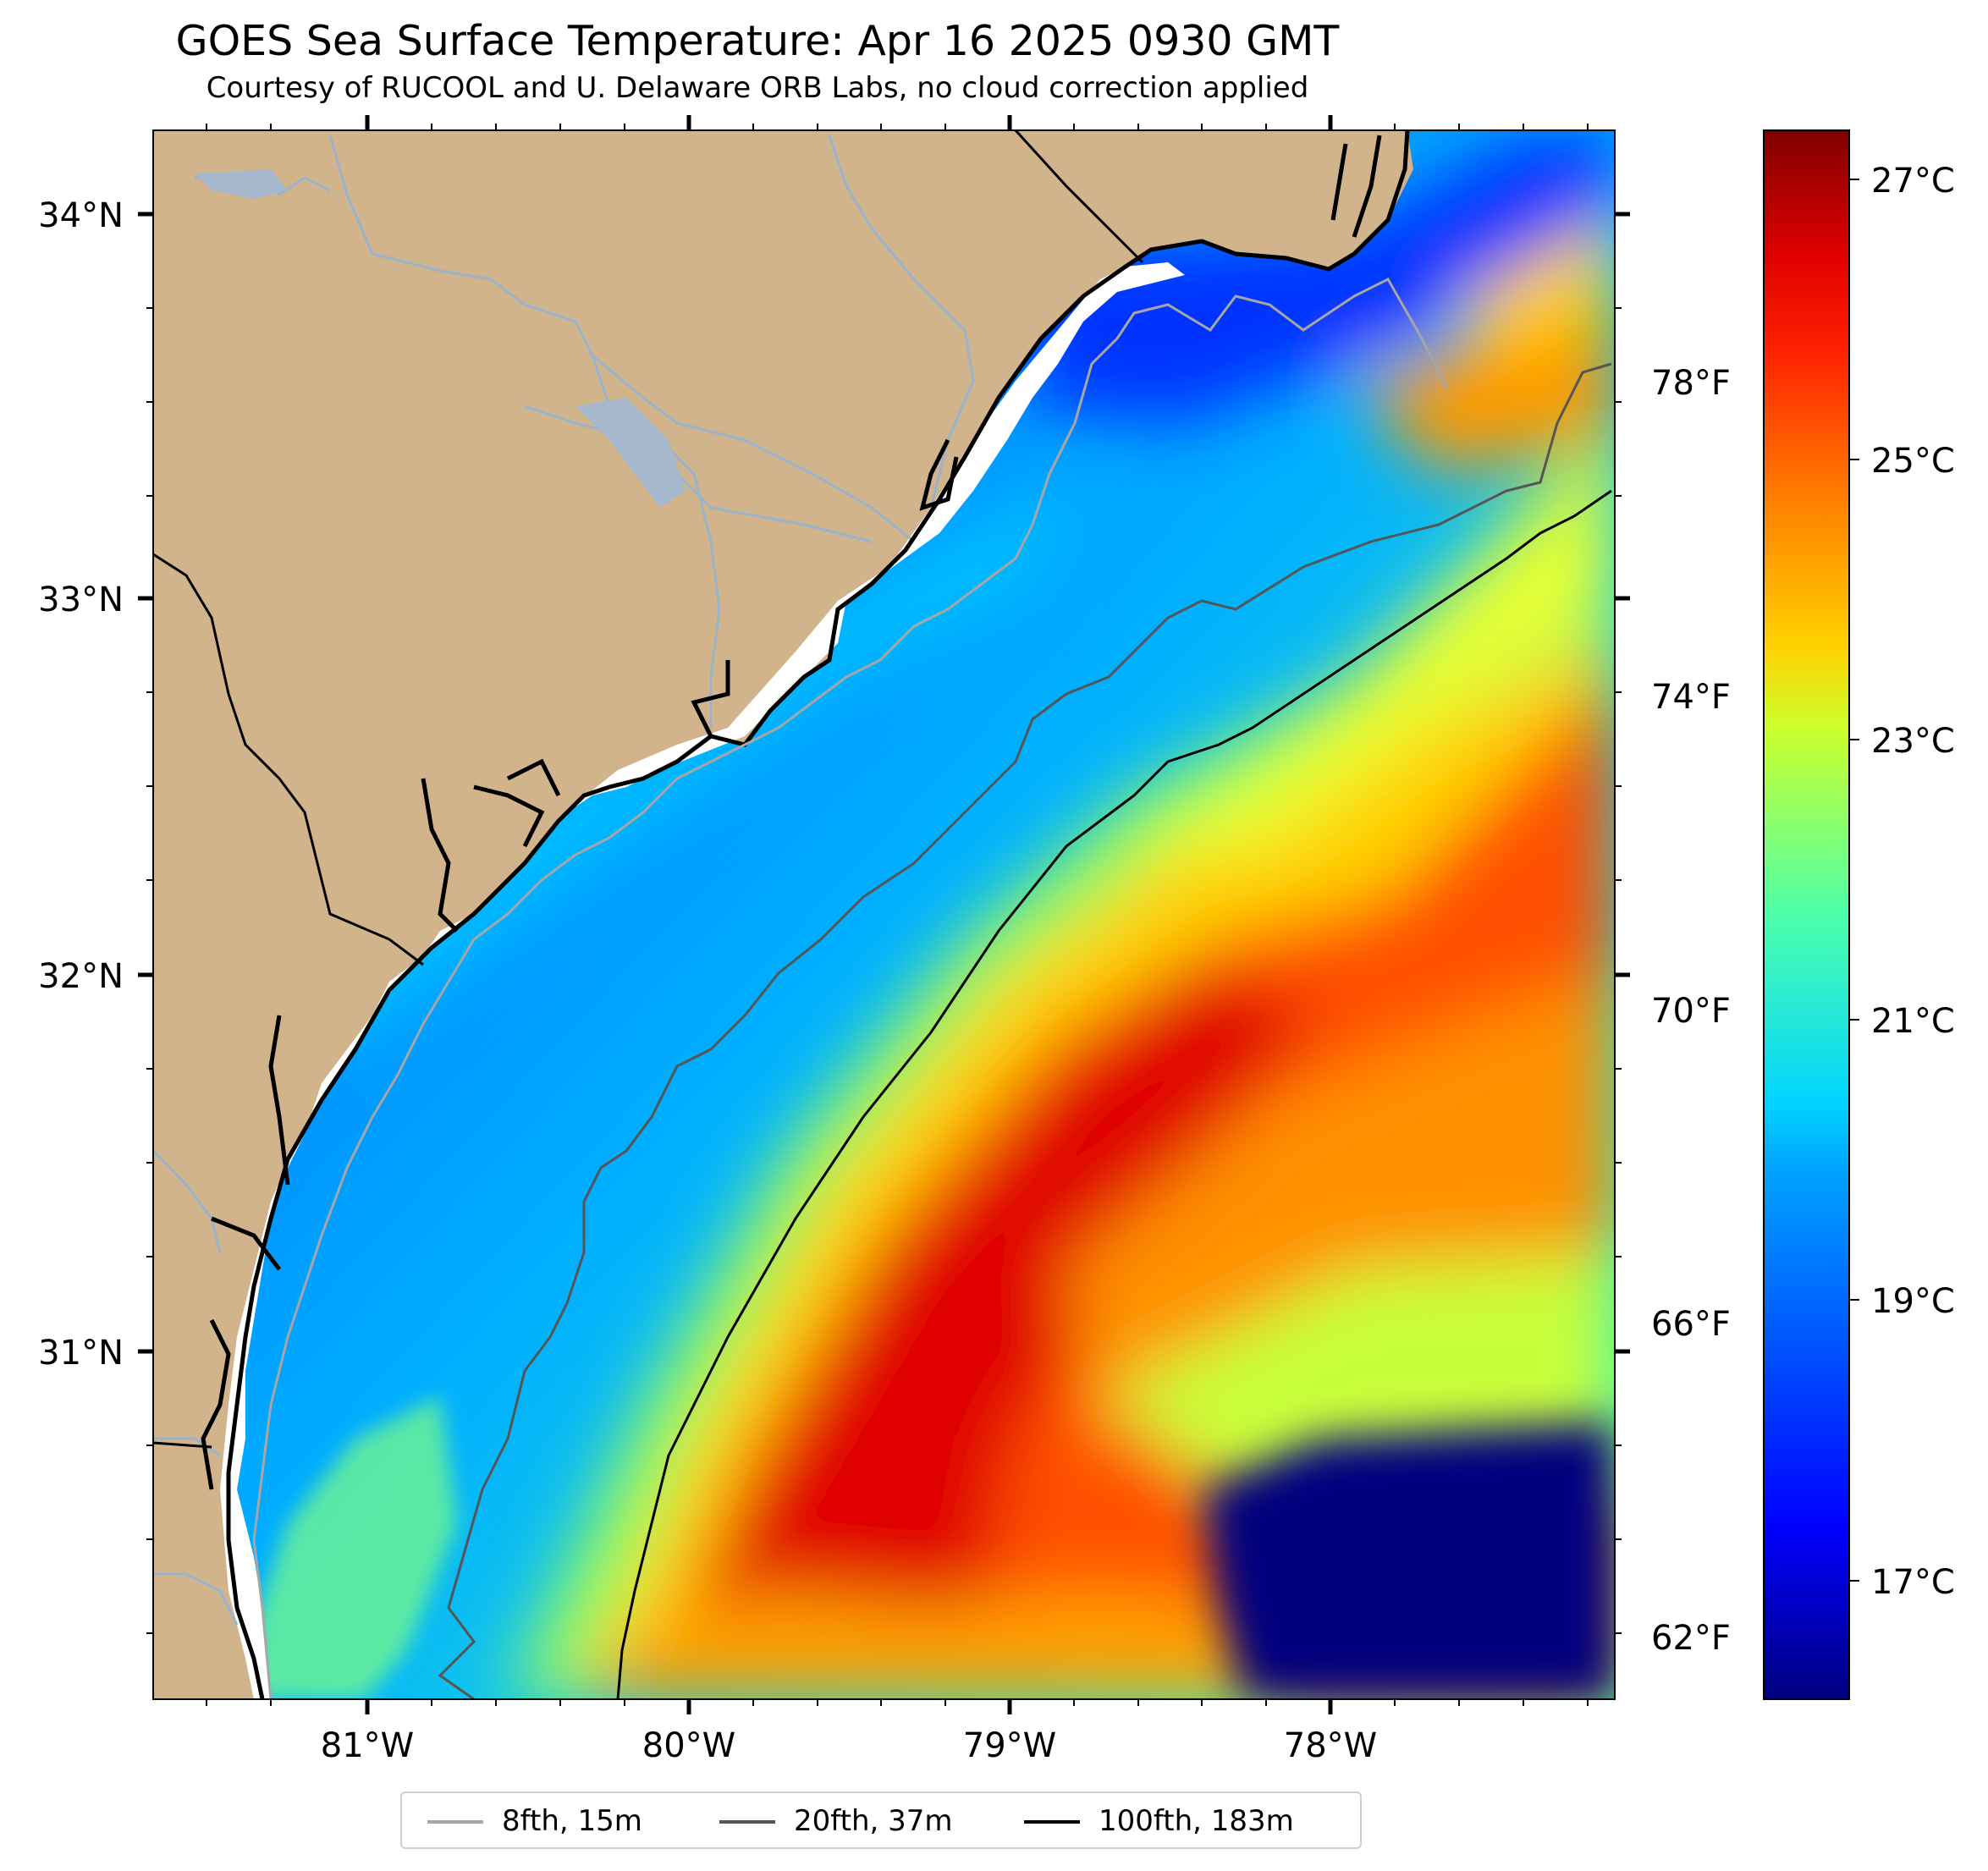  I want to click on lat-label: 33°N, so click(81, 600).